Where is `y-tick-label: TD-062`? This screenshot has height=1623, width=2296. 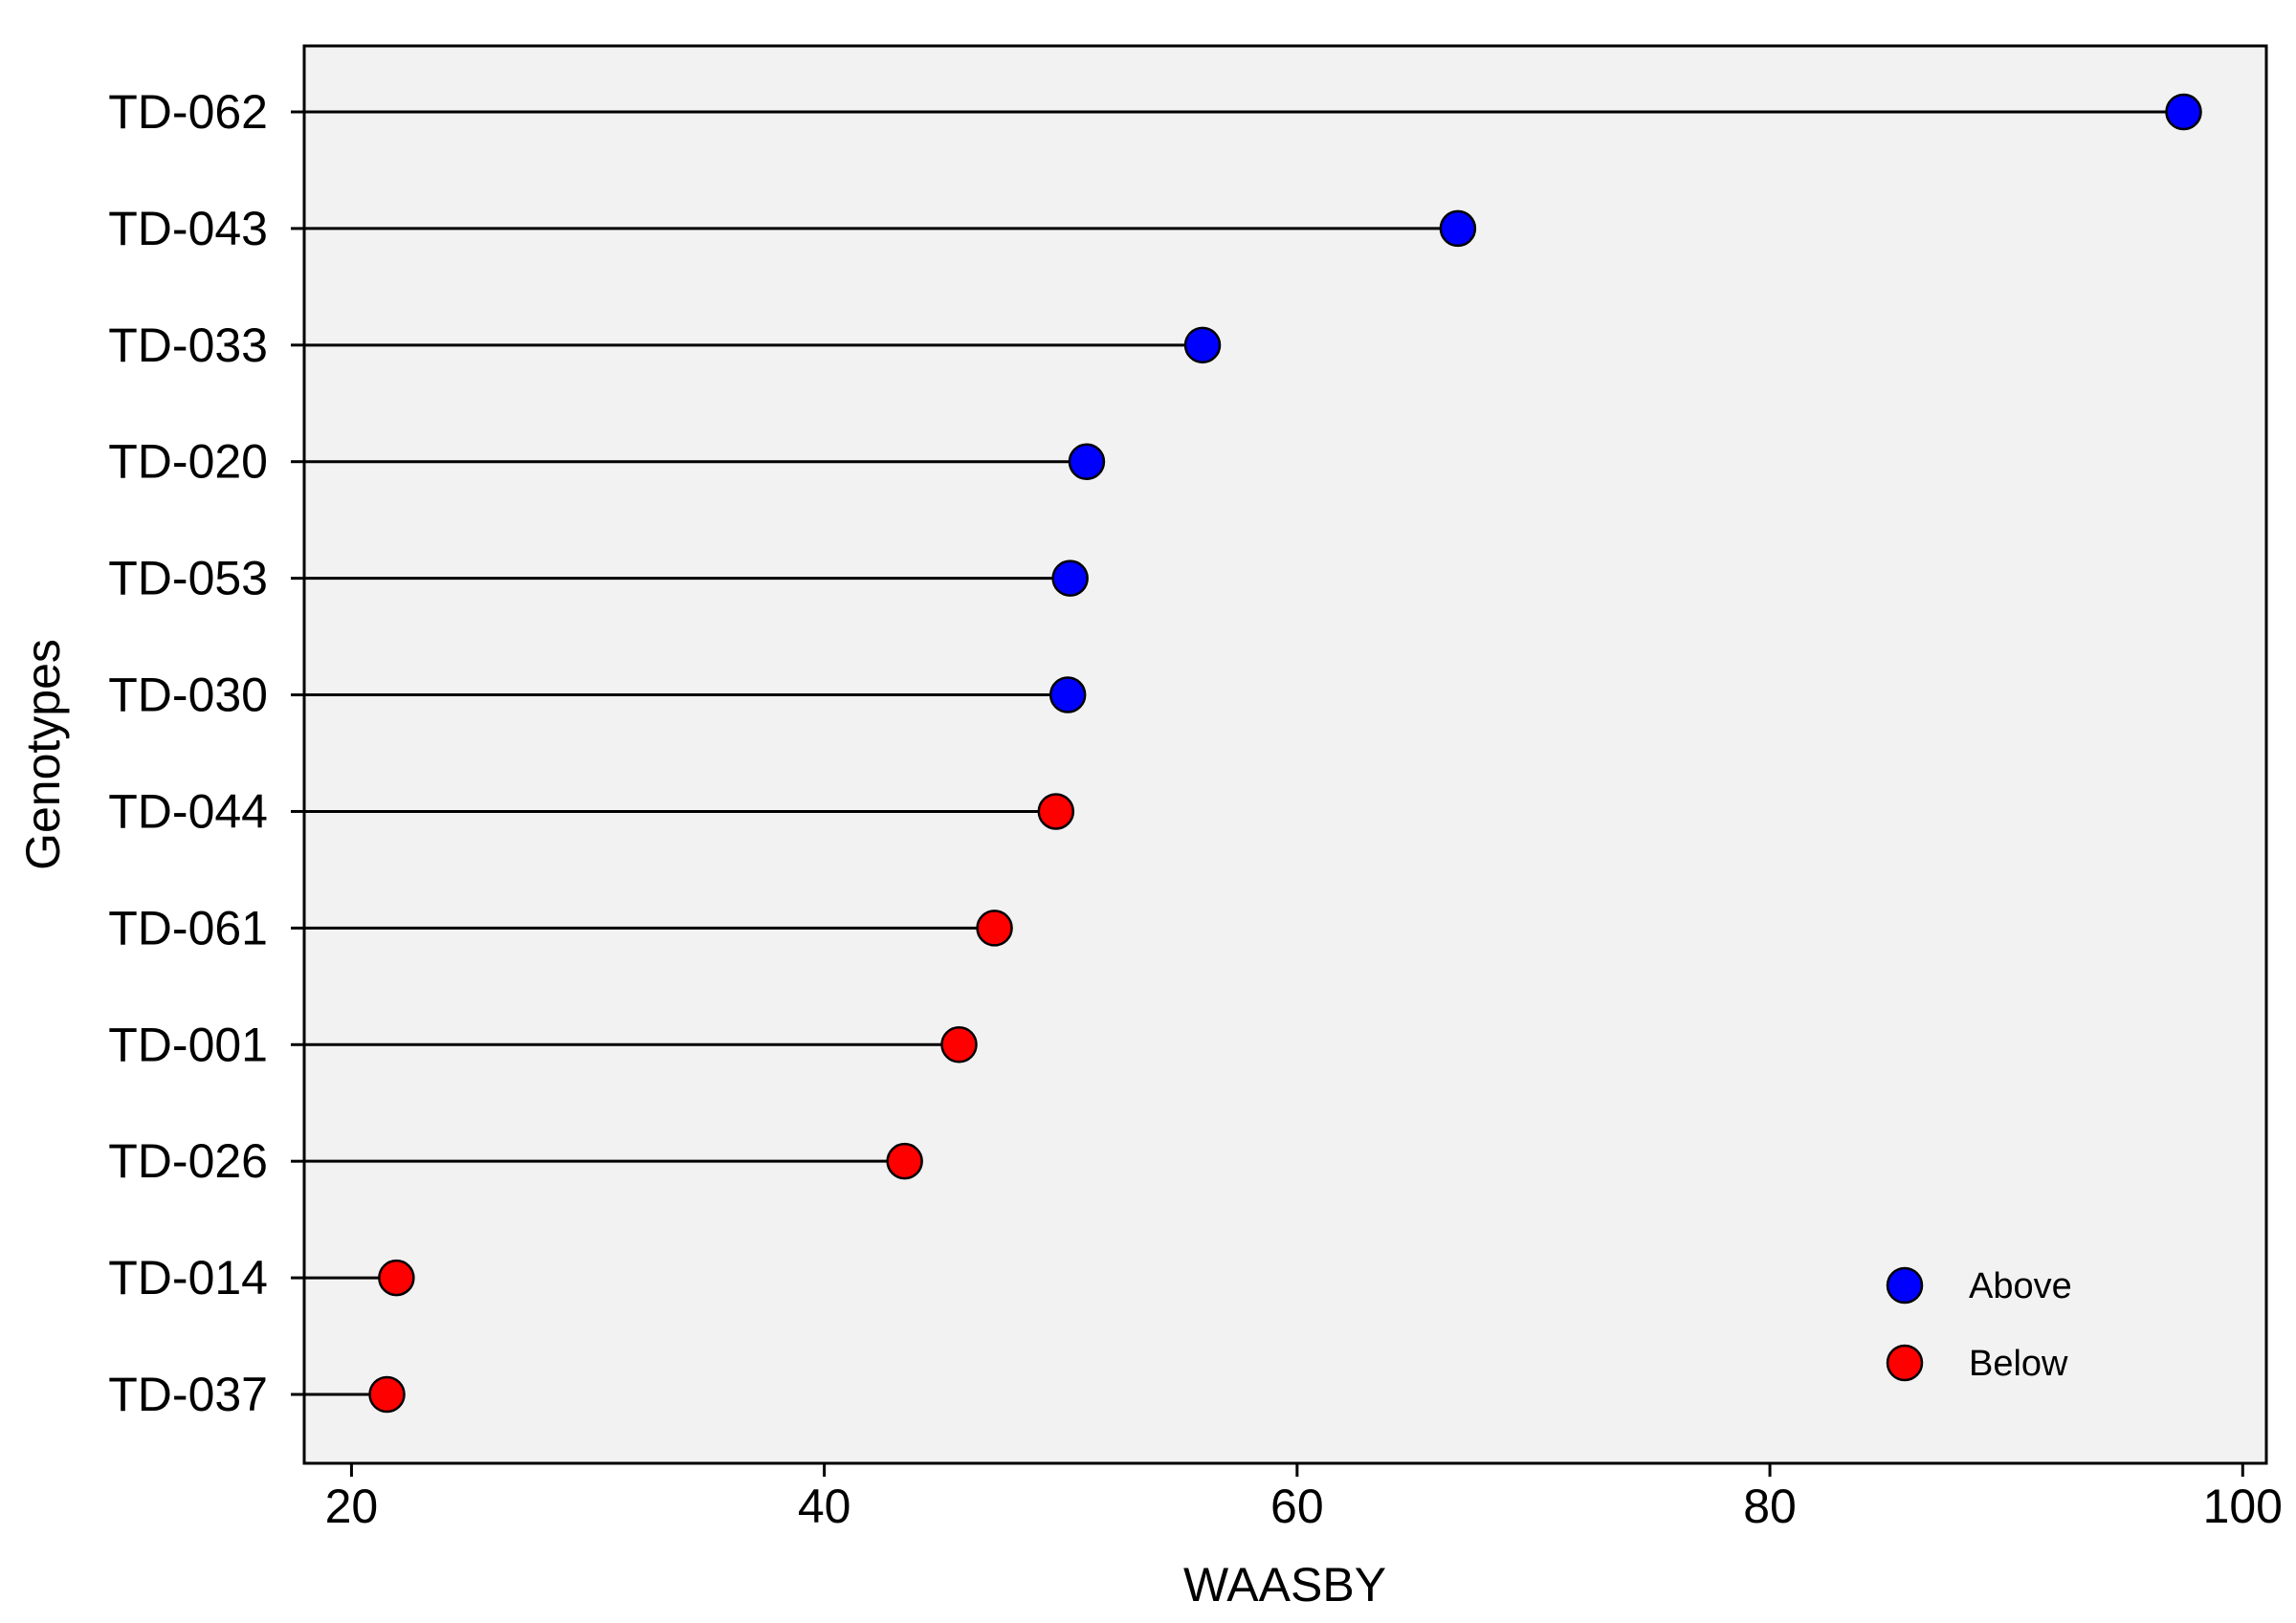
y-tick-label: TD-062 is located at coordinates (188, 112).